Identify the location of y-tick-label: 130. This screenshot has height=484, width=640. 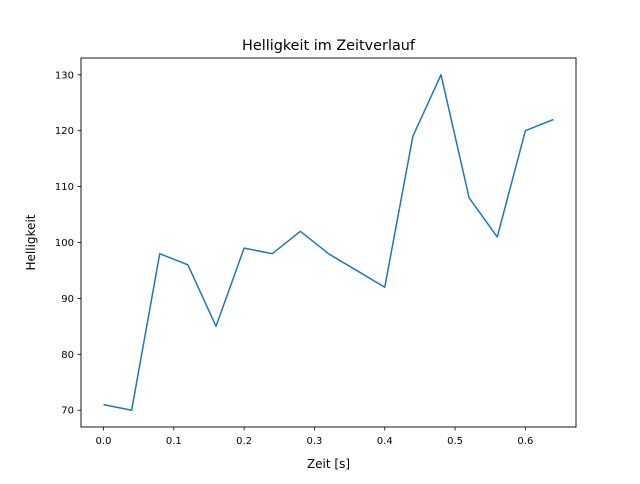
(64, 75).